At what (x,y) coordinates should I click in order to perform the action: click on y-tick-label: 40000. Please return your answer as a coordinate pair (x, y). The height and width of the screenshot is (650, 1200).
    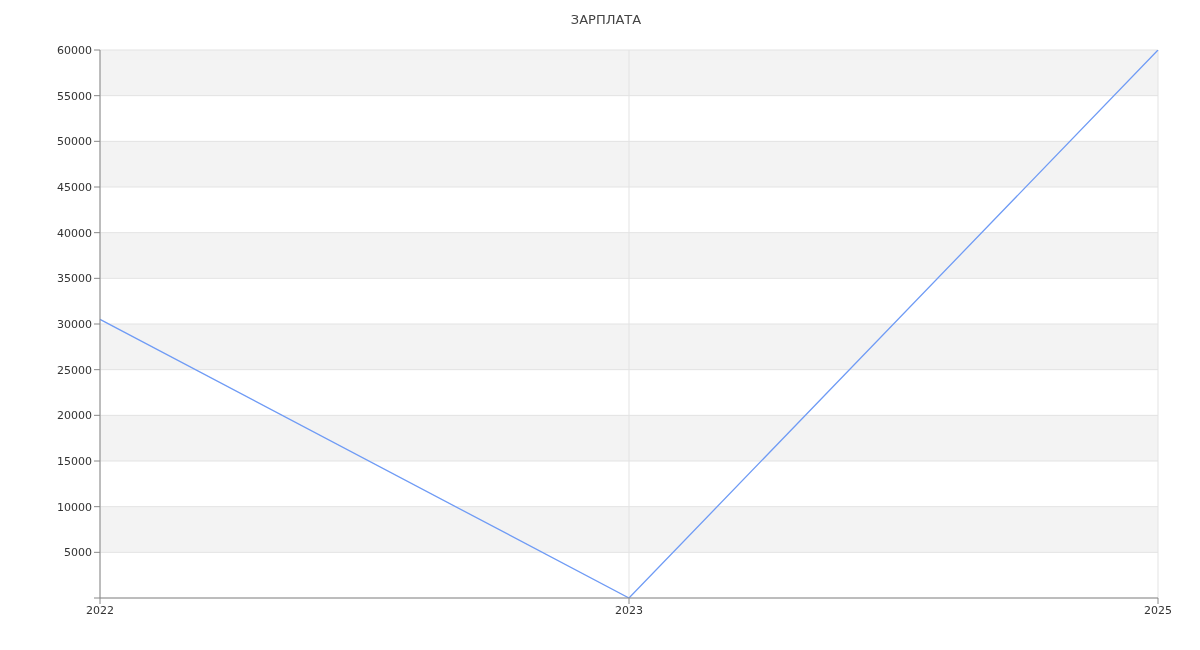
    Looking at the image, I should click on (74, 233).